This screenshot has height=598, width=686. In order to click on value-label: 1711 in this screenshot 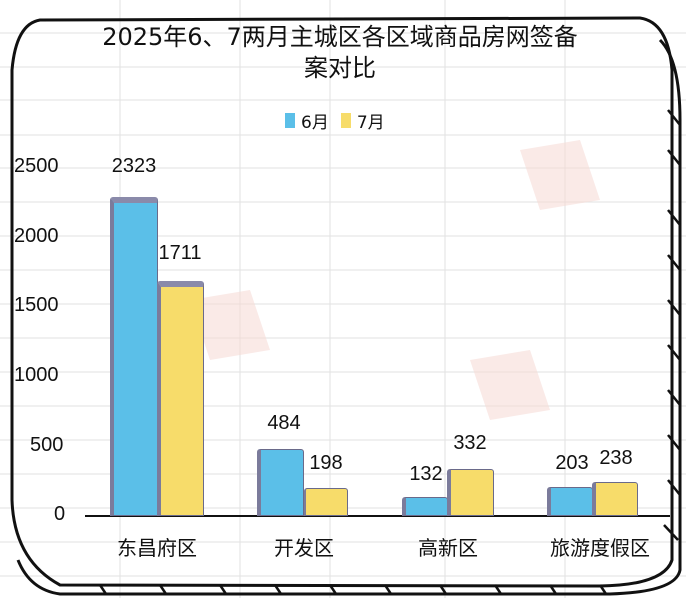, I will do `click(180, 253)`.